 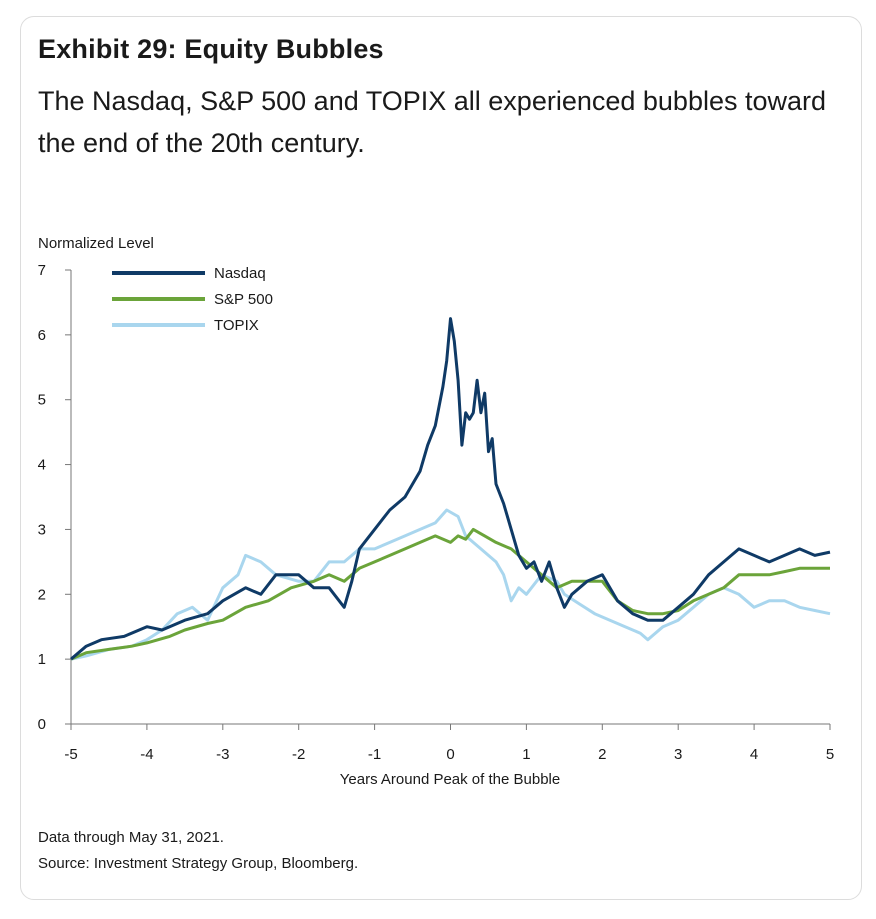 What do you see at coordinates (192, 299) in the screenshot?
I see `legend: Nasdaq S&P 500 TOPIX` at bounding box center [192, 299].